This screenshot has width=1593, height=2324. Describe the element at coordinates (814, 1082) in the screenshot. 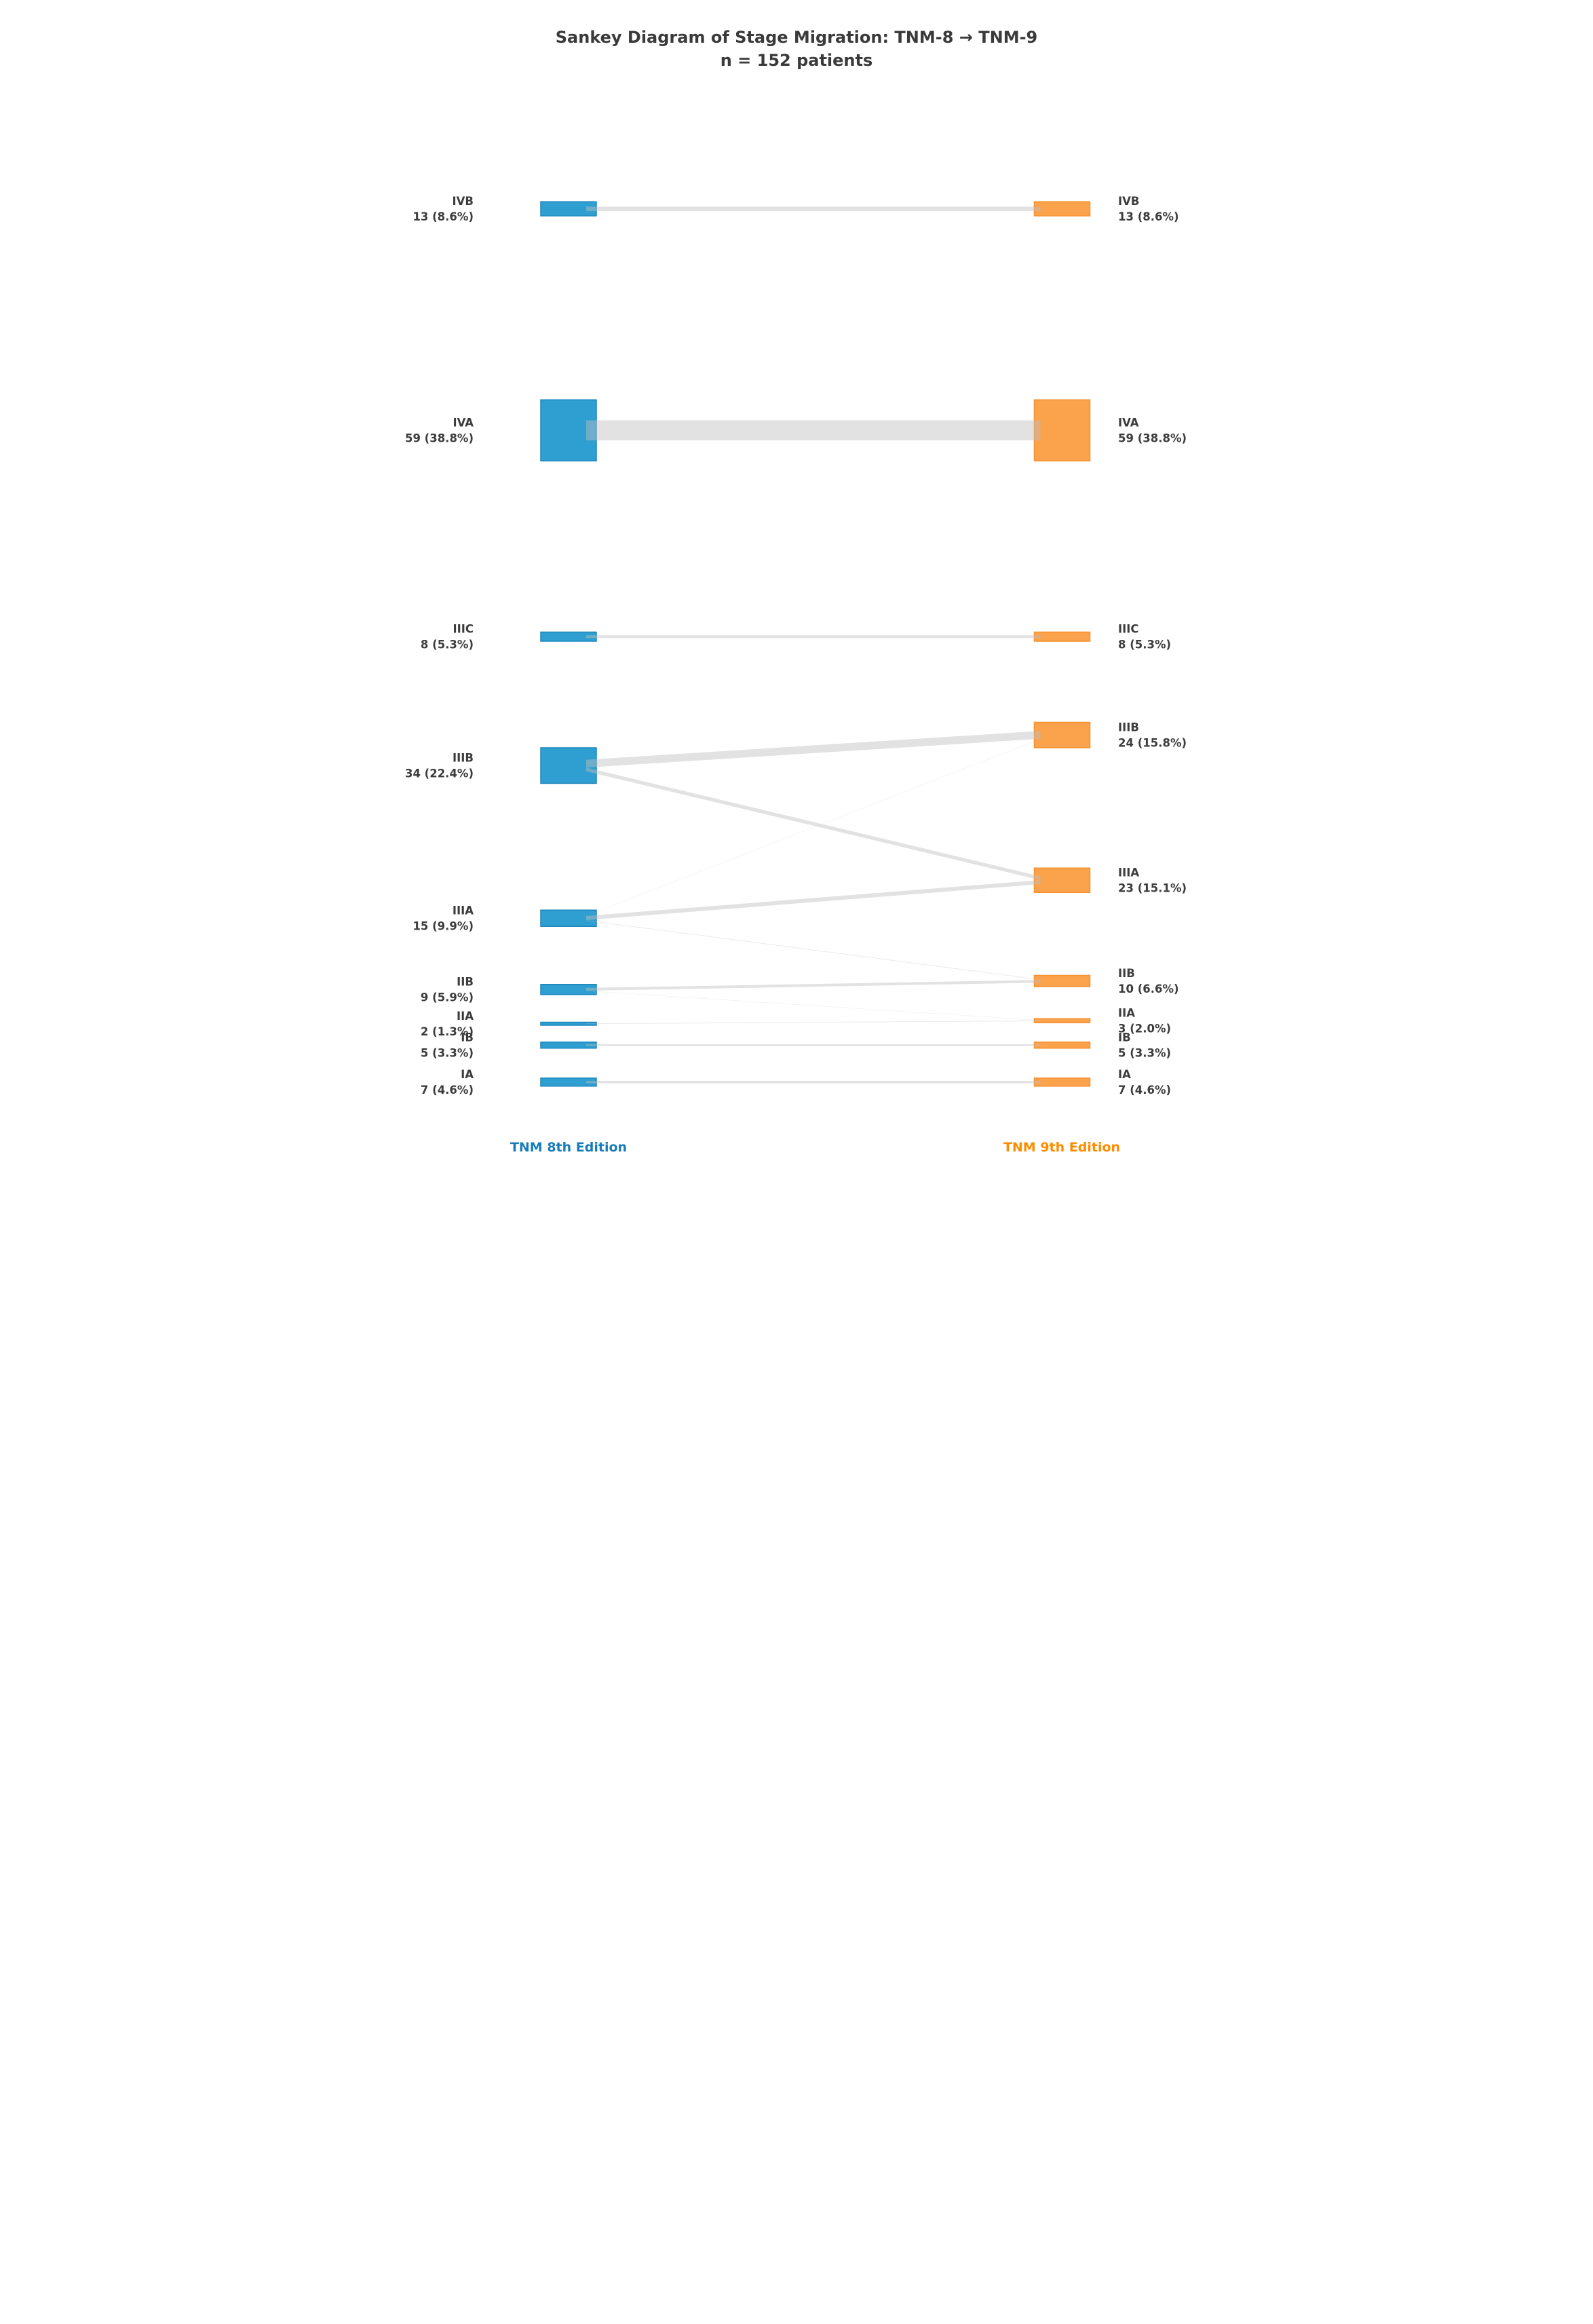

I see `sankey-link-IA-to-IA` at that location.